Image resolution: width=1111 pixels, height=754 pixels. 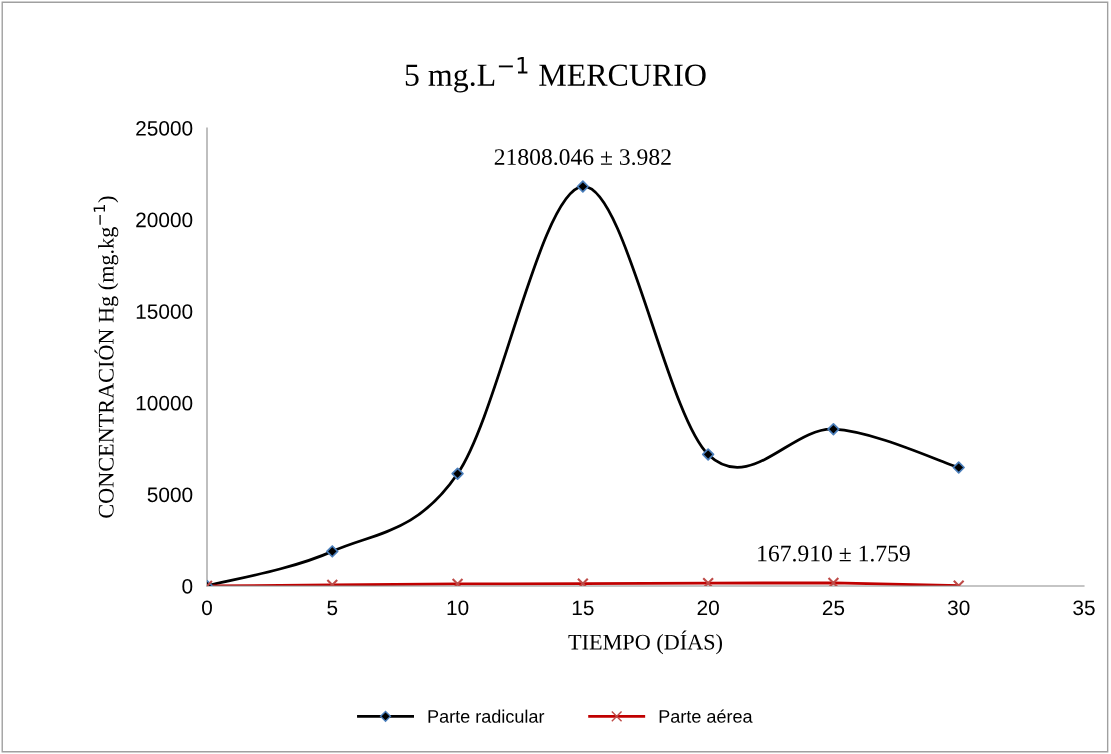 What do you see at coordinates (106, 357) in the screenshot?
I see `y-axis-title: CONCENTRACIÓN Hg (mg.kg$^{−1}$)` at bounding box center [106, 357].